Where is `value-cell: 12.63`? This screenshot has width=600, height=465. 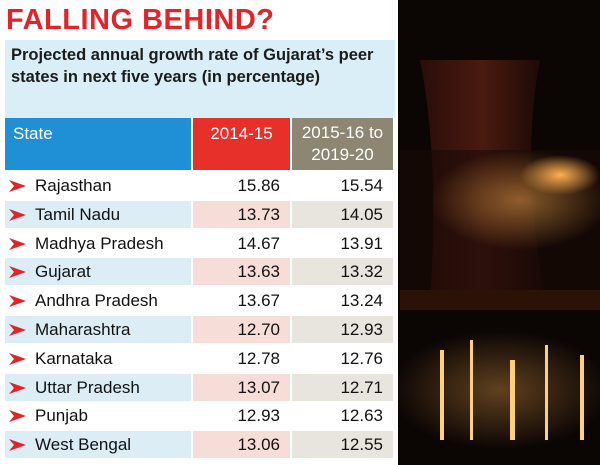 value-cell: 12.63 is located at coordinates (342, 416).